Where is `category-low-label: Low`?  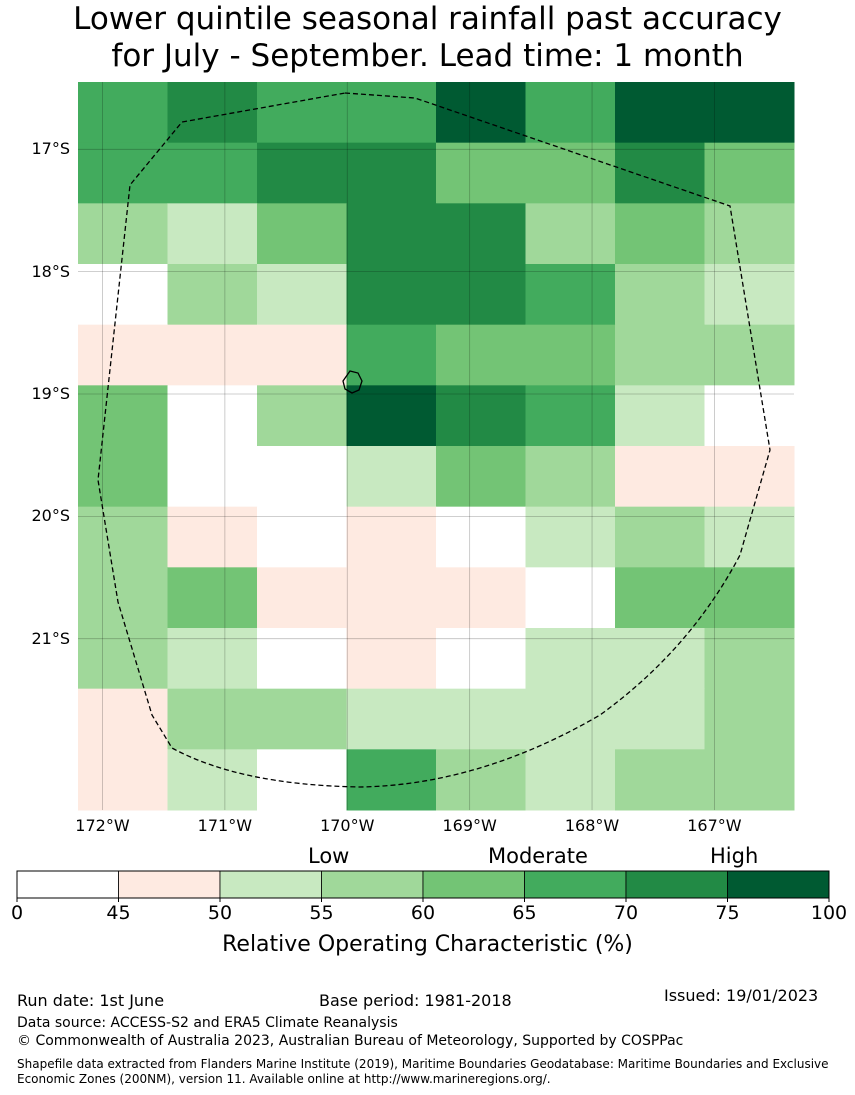
category-low-label: Low is located at coordinates (329, 856).